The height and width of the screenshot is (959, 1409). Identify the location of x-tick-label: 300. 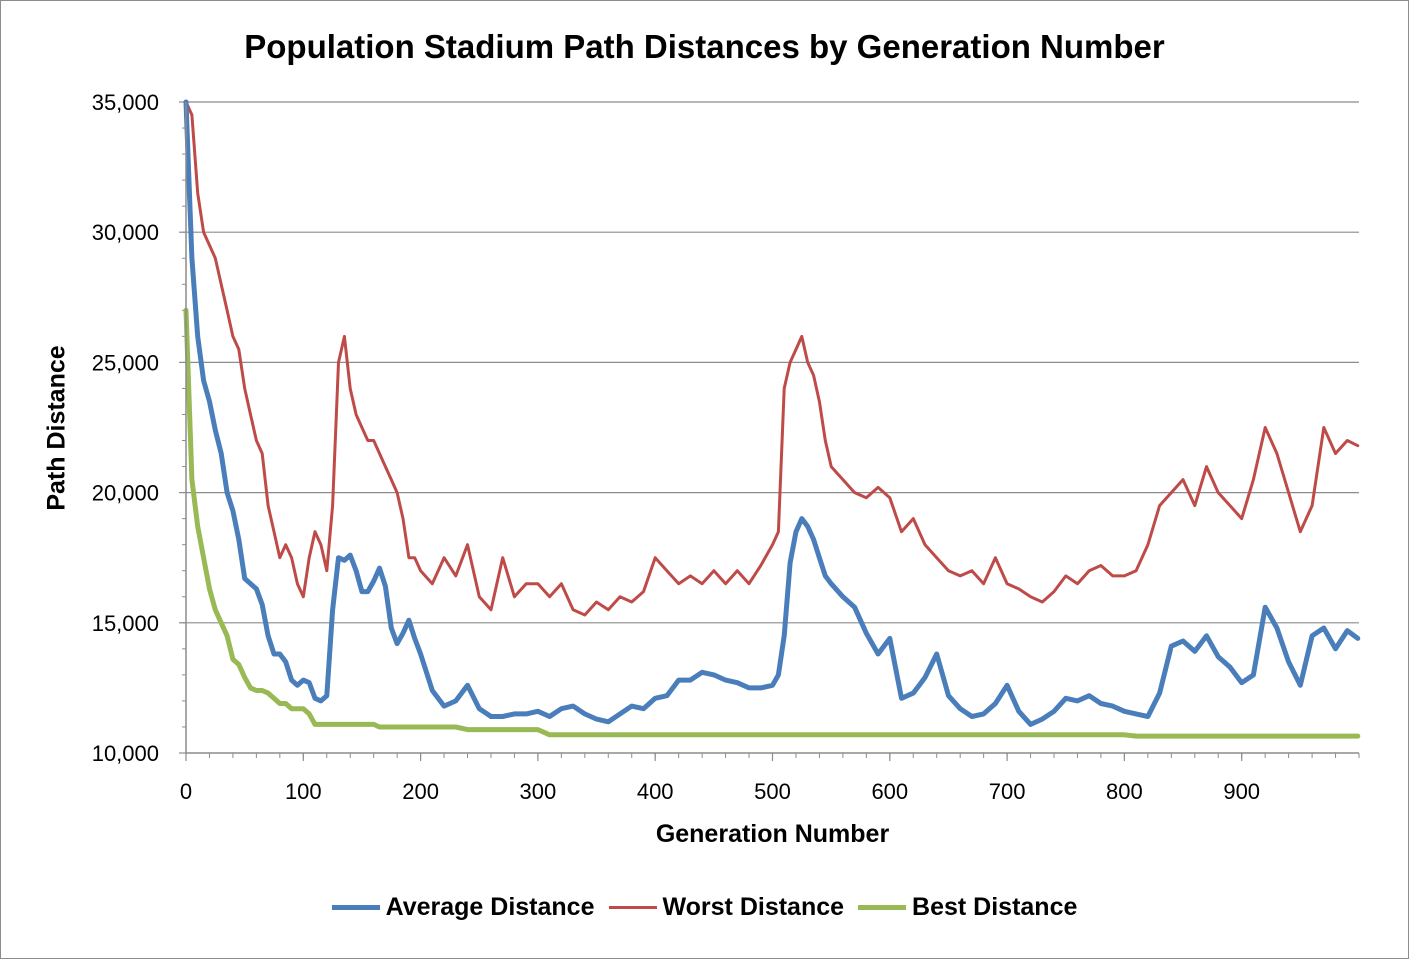
(538, 791).